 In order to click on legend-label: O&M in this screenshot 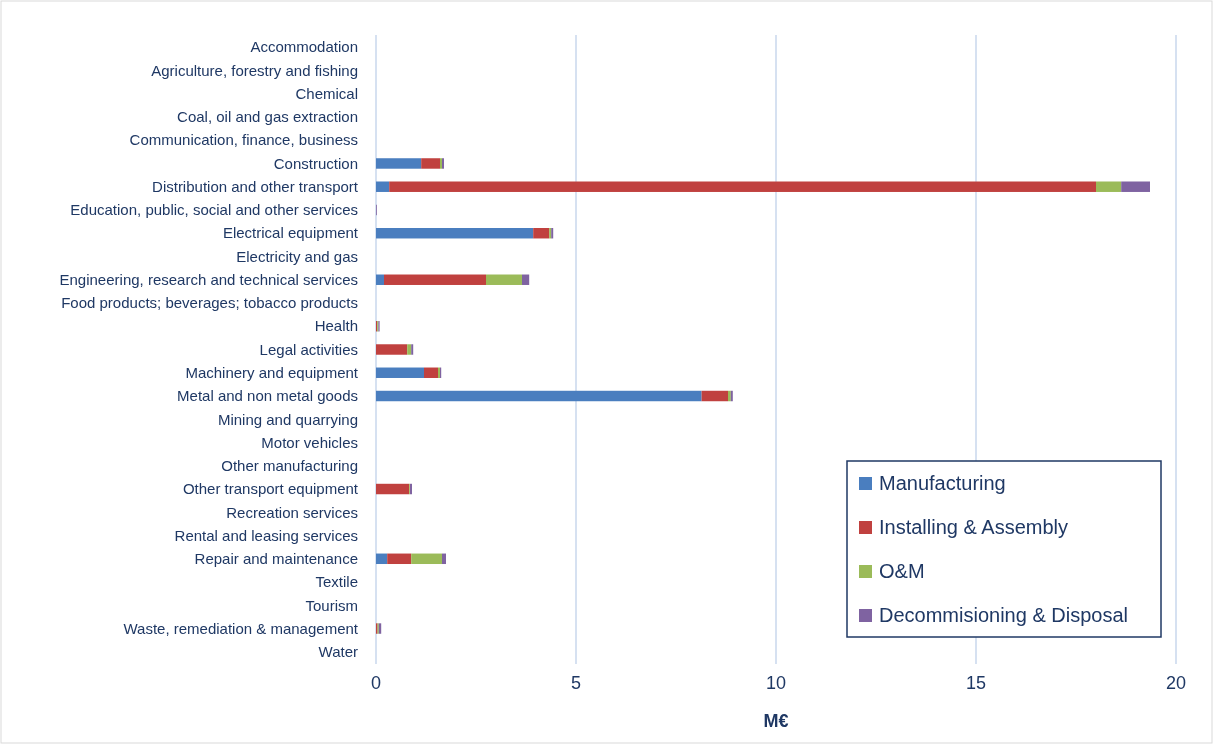, I will do `click(902, 571)`.